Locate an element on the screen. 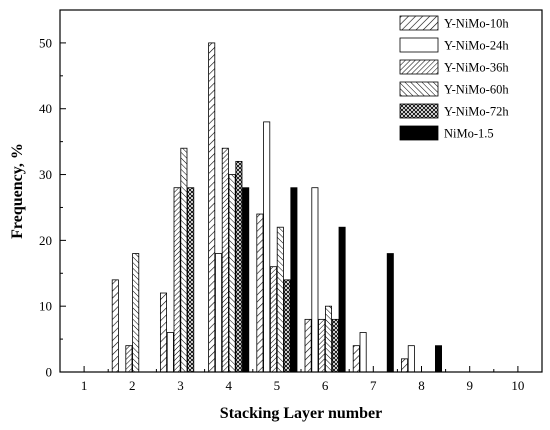 This screenshot has width=550, height=430. x-tick-label: 7 is located at coordinates (373, 385).